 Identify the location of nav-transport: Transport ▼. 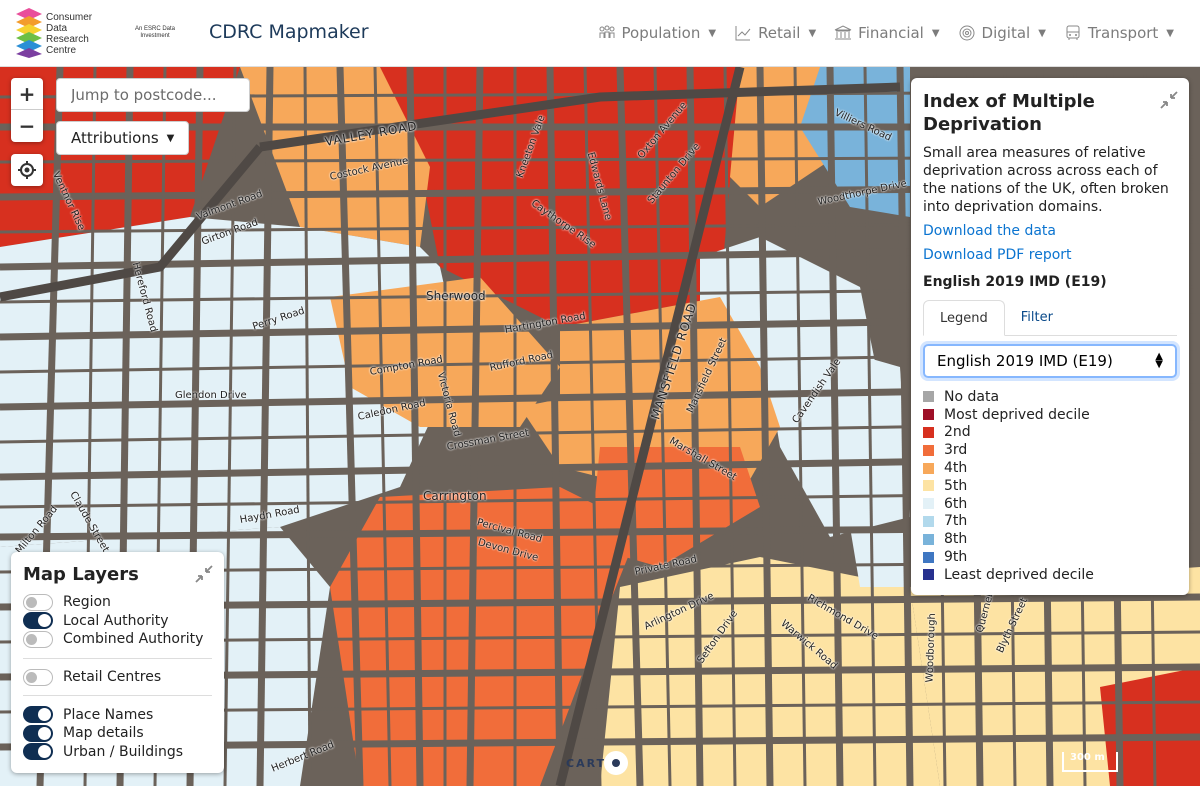
(1119, 33).